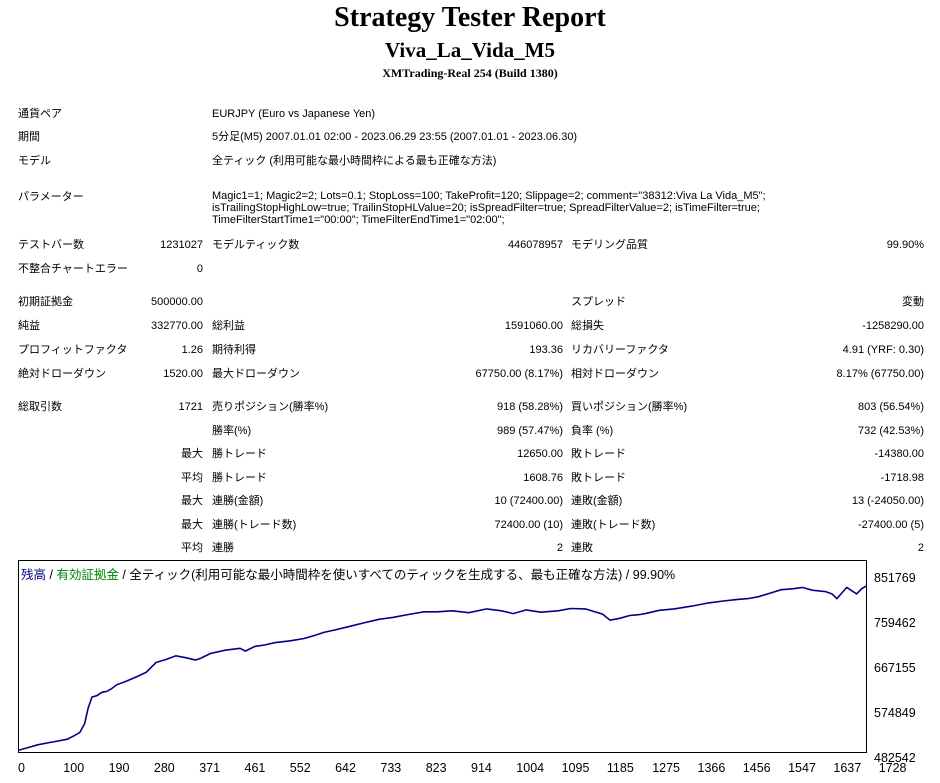 This screenshot has width=940, height=783. What do you see at coordinates (905, 245) in the screenshot?
I see `stat-value: 99.90%` at bounding box center [905, 245].